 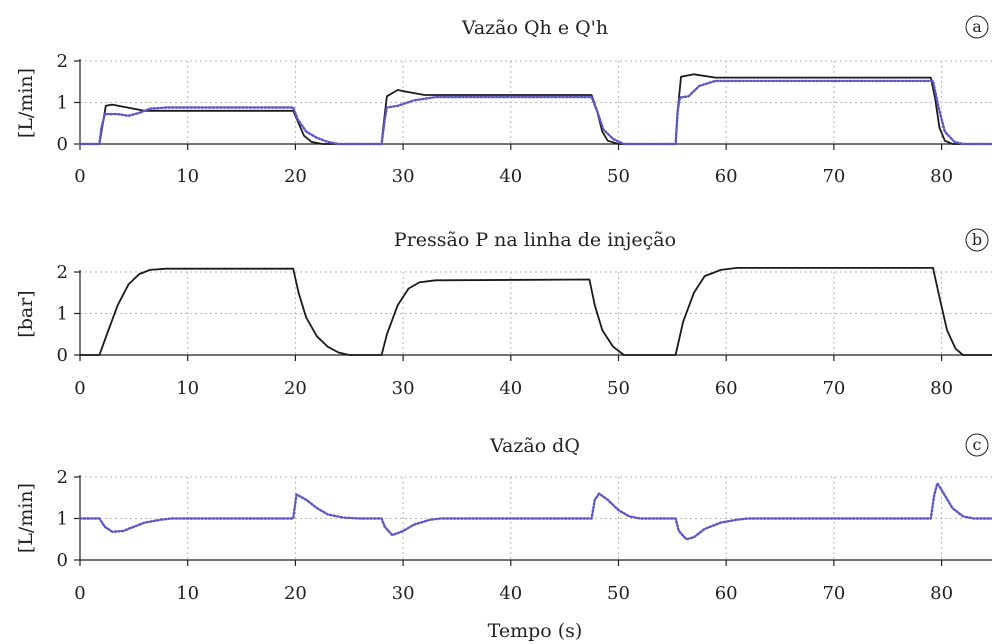 I want to click on x-axis-label: Tempo (s), so click(x=535, y=631).